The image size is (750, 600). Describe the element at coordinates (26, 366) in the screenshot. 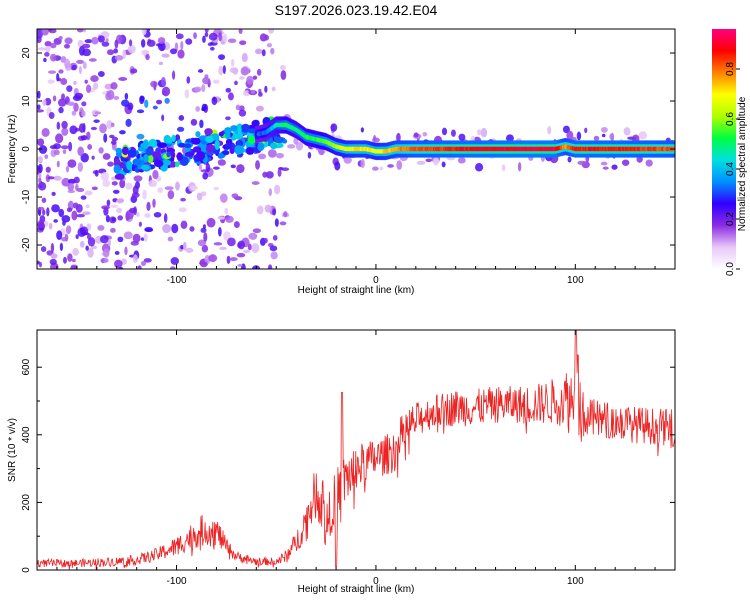

I see `snr-y-tick-label: 600` at that location.